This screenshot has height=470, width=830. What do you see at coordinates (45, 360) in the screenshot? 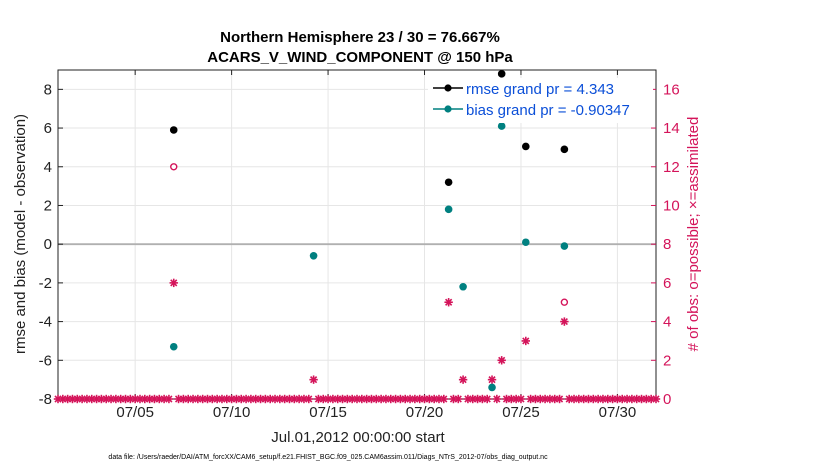
I see `y-left-tick-label: -6` at bounding box center [45, 360].